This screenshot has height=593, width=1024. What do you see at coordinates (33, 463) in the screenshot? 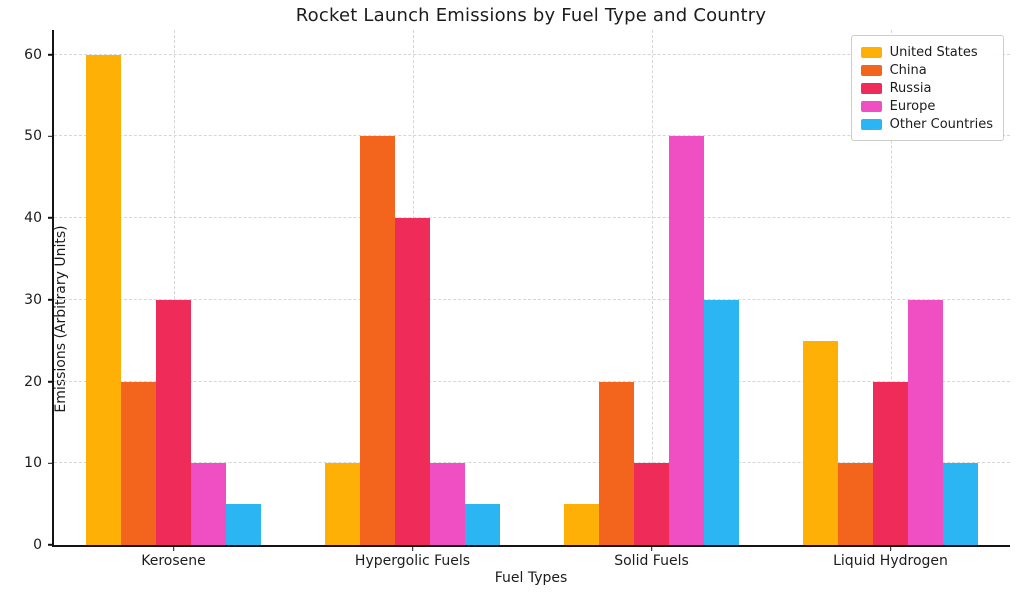
I see `y-tick-label: 10` at bounding box center [33, 463].